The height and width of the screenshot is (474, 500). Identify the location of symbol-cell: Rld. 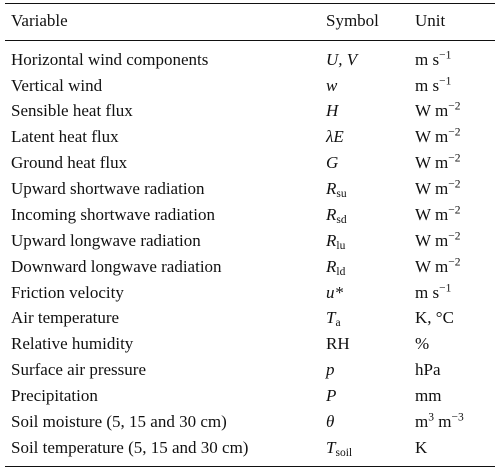
(335, 267).